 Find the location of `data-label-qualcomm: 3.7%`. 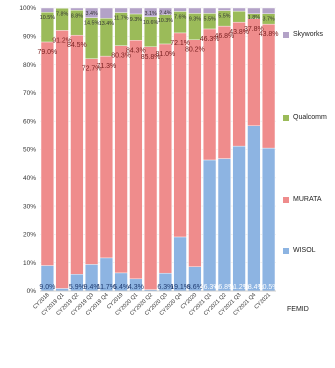

data-label-qualcomm: 3.7% is located at coordinates (268, 20).